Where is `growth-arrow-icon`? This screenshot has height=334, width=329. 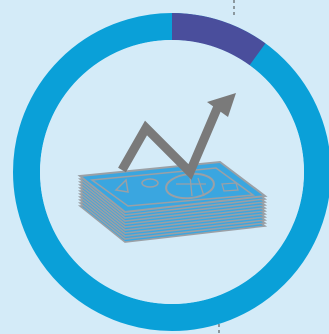 growth-arrow-icon is located at coordinates (171, 141).